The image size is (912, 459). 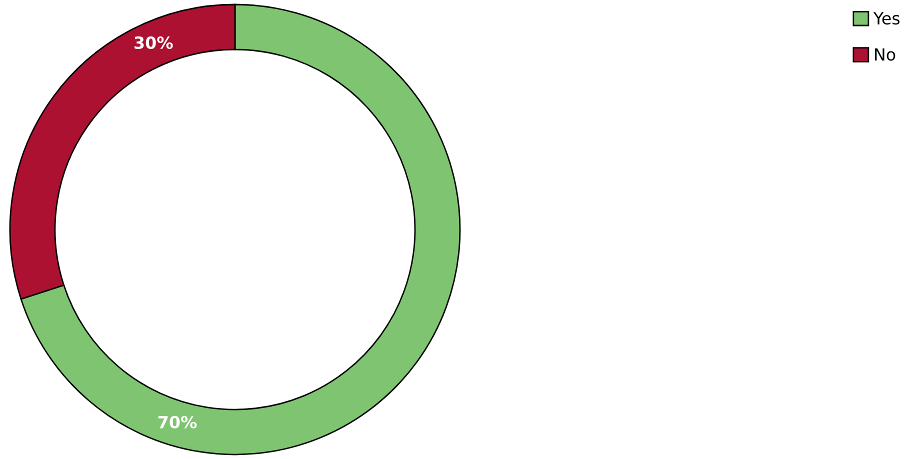 What do you see at coordinates (886, 18) in the screenshot?
I see `legend-label: Yes` at bounding box center [886, 18].